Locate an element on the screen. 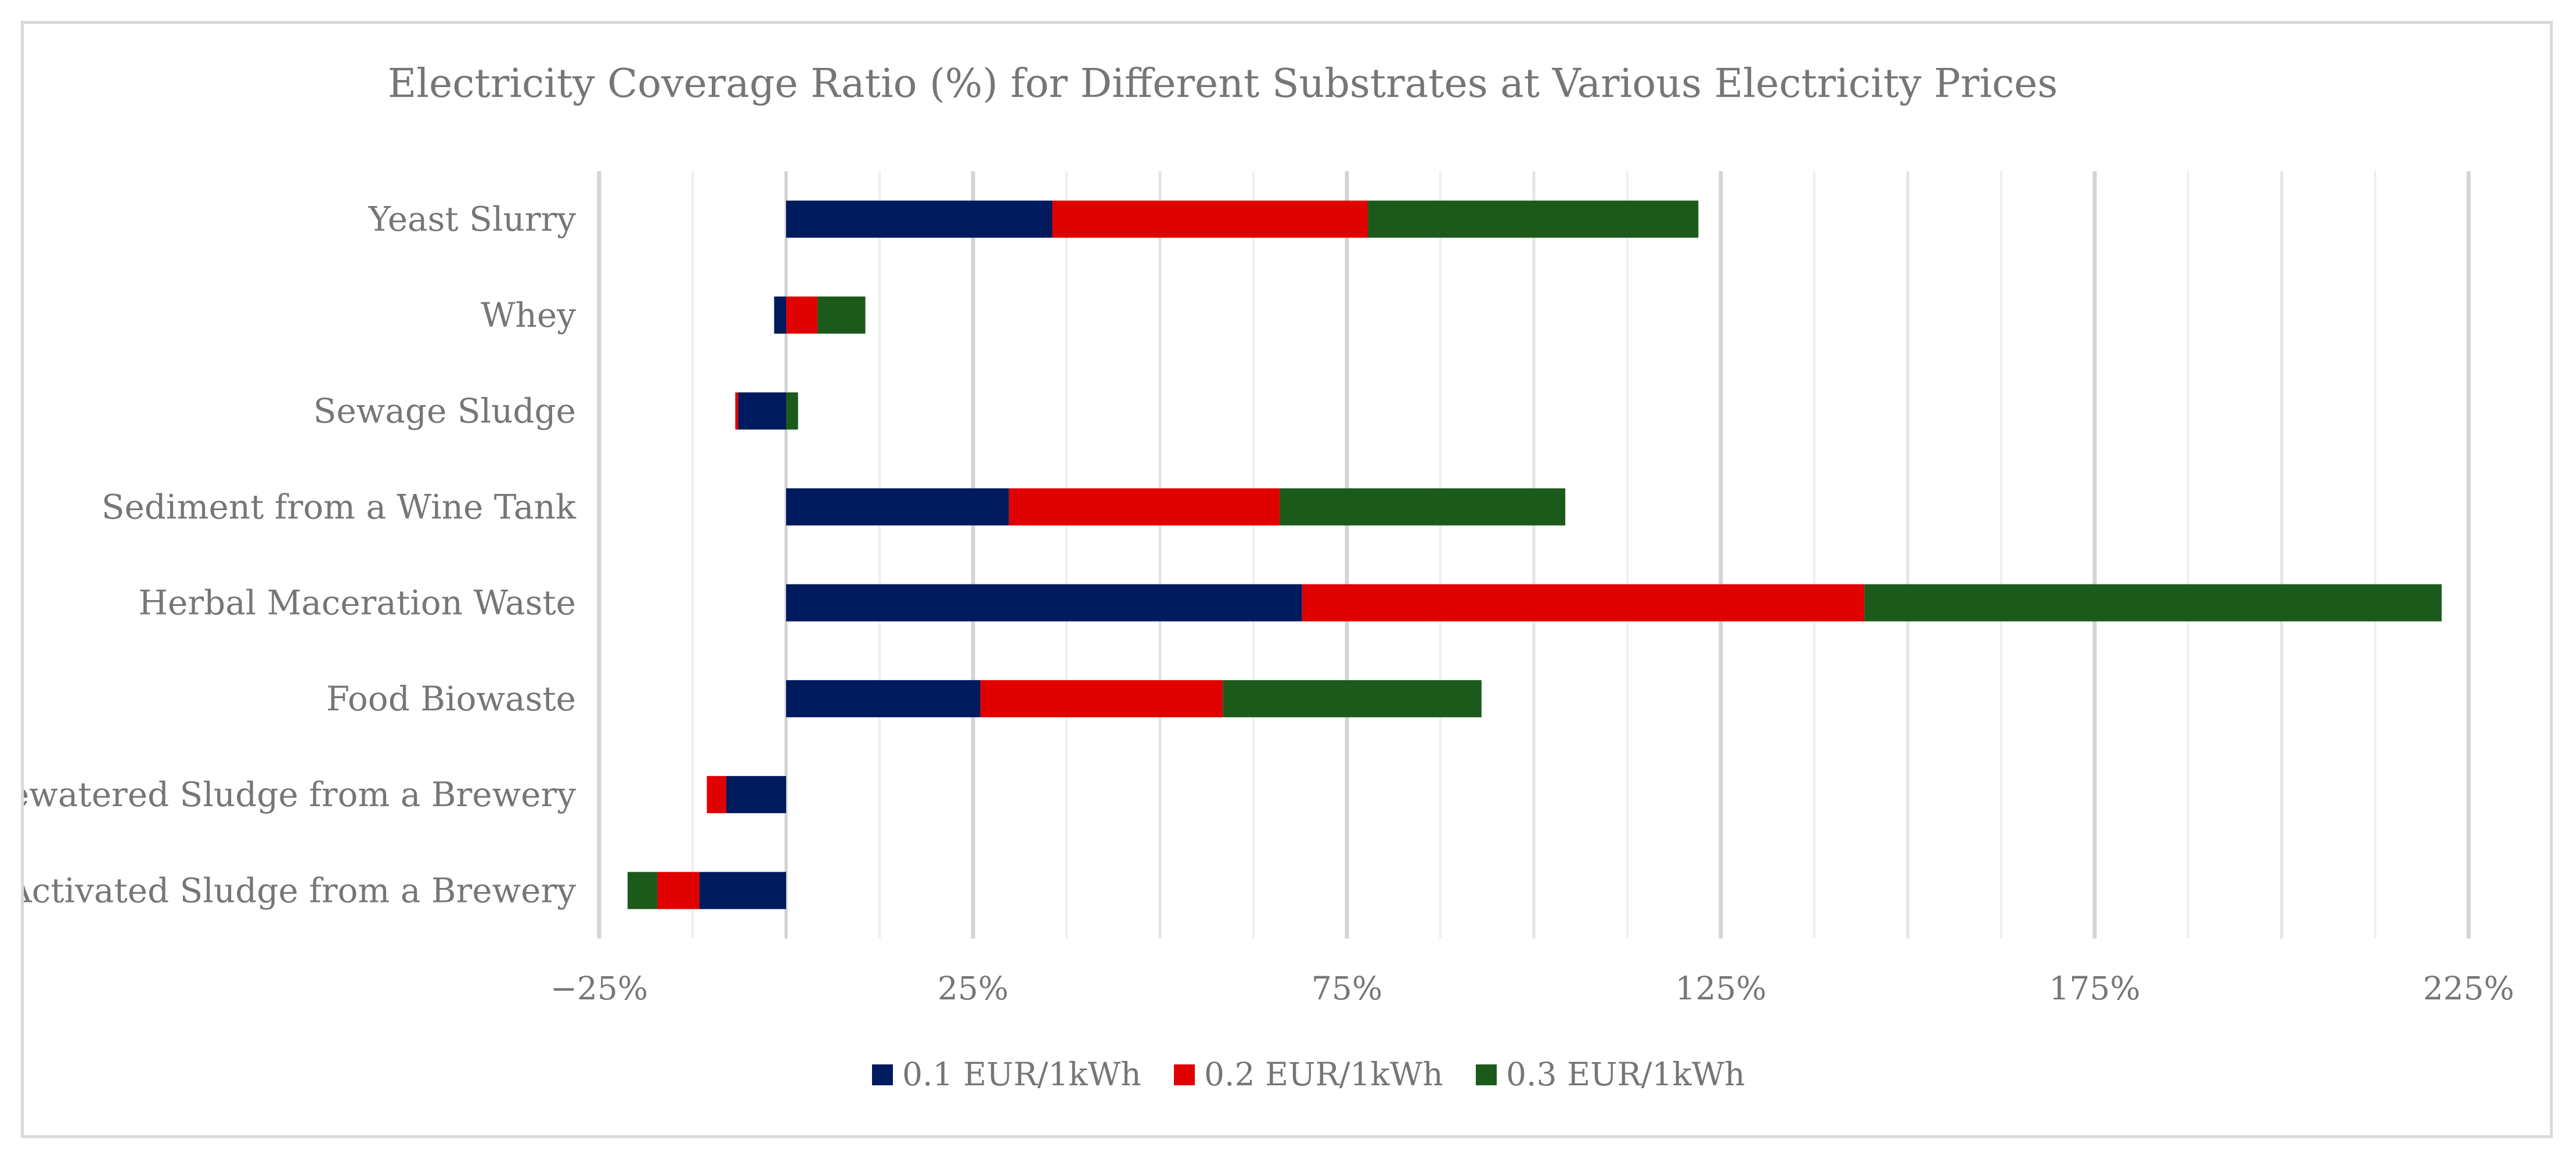 This screenshot has height=1159, width=2576. category-label: Sewage Sludge is located at coordinates (445, 411).